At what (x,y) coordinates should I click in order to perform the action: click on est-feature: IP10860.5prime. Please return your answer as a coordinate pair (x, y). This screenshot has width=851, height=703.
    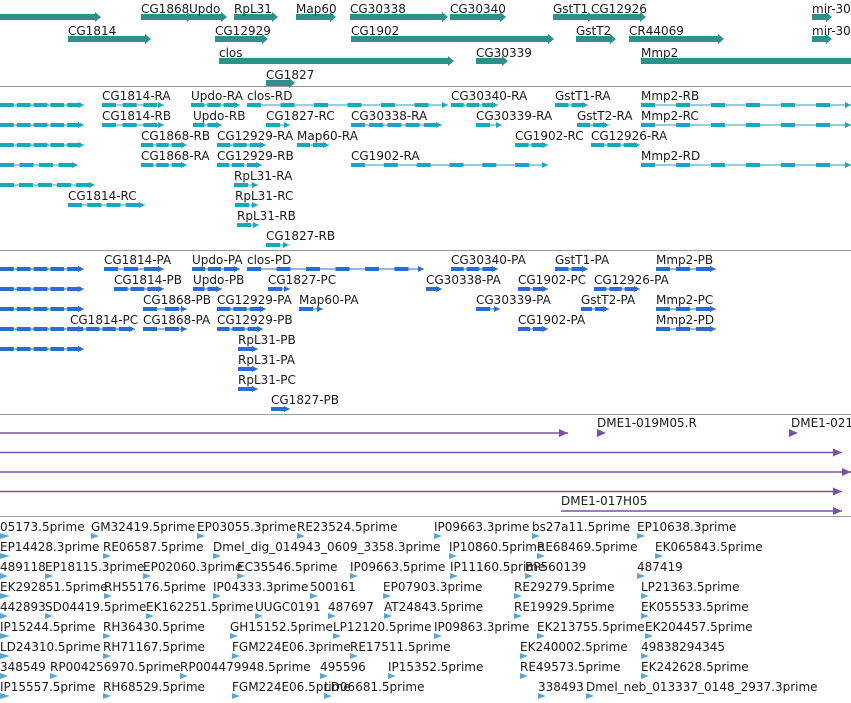
    Looking at the image, I should click on (496, 549).